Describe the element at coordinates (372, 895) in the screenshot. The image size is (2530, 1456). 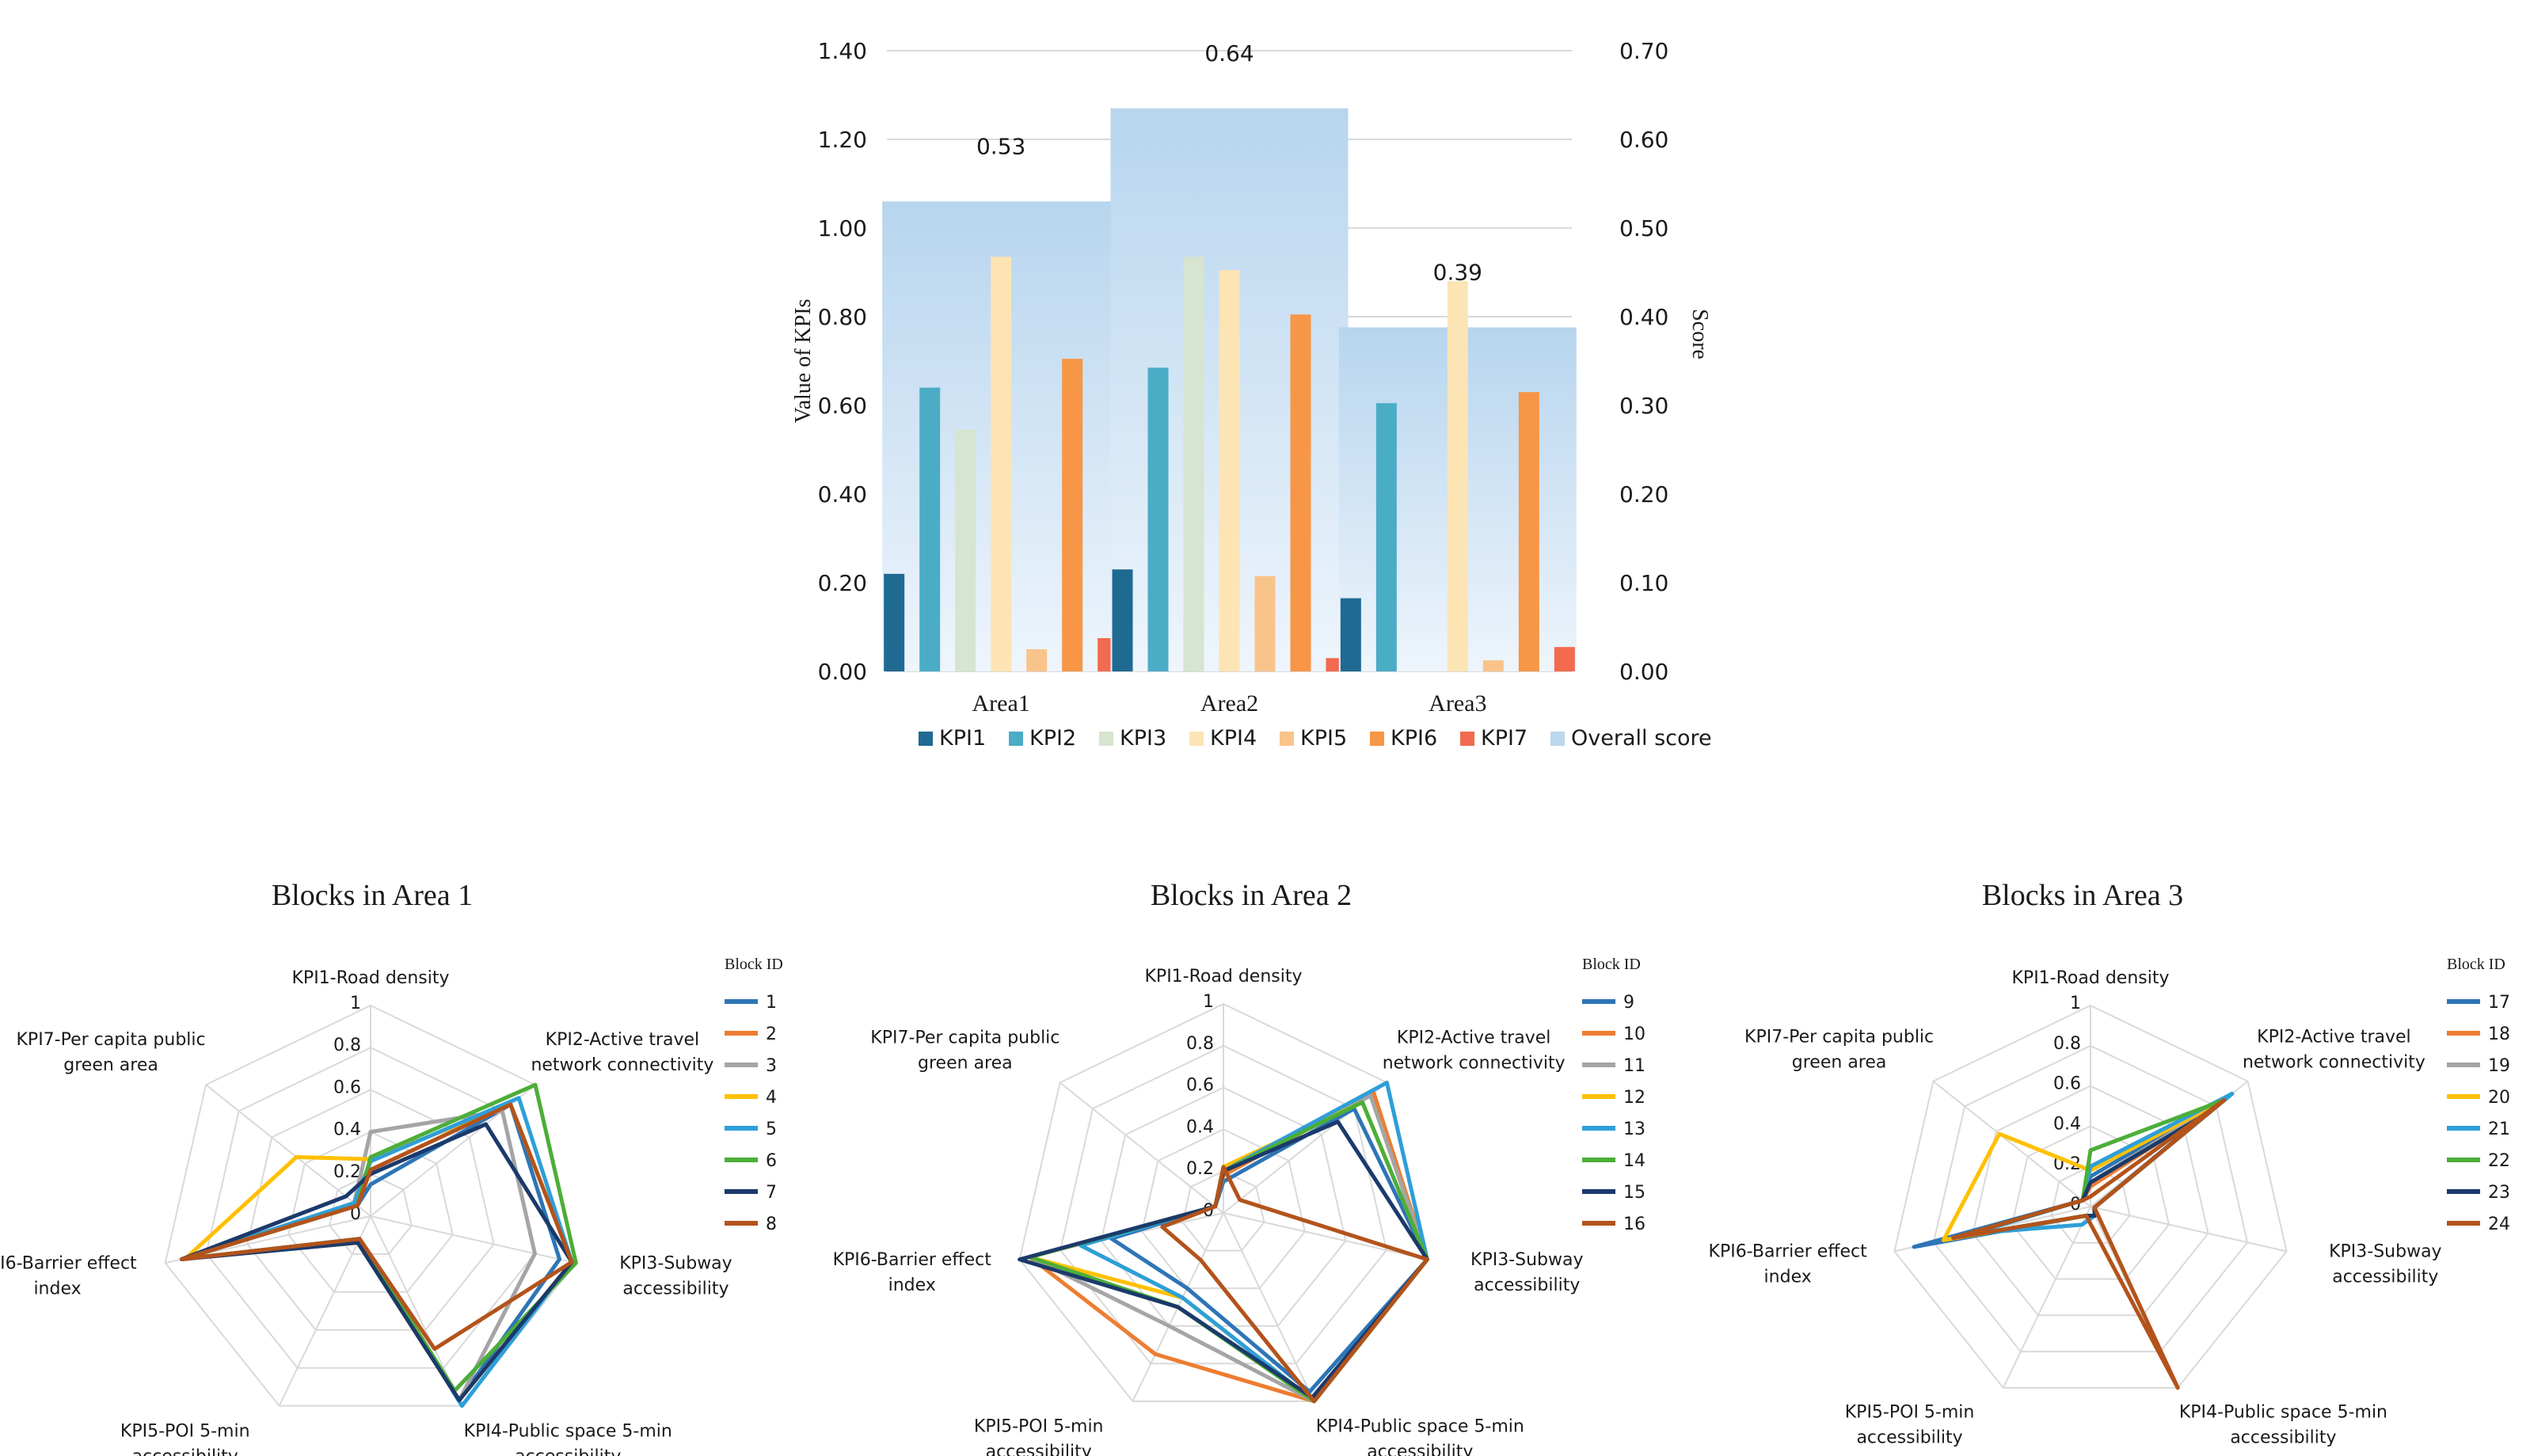
I see `radar-title: Blocks in Area 1` at that location.